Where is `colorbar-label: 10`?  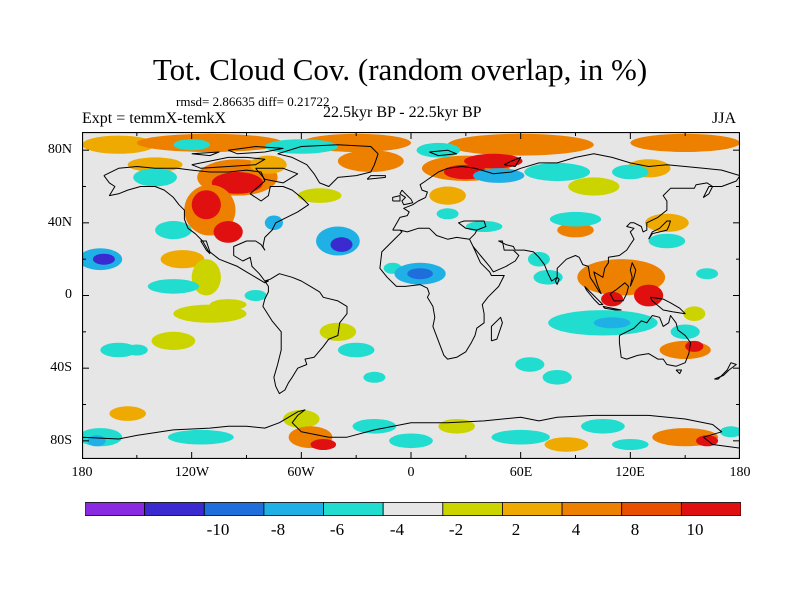
colorbar-label: 10 is located at coordinates (695, 529).